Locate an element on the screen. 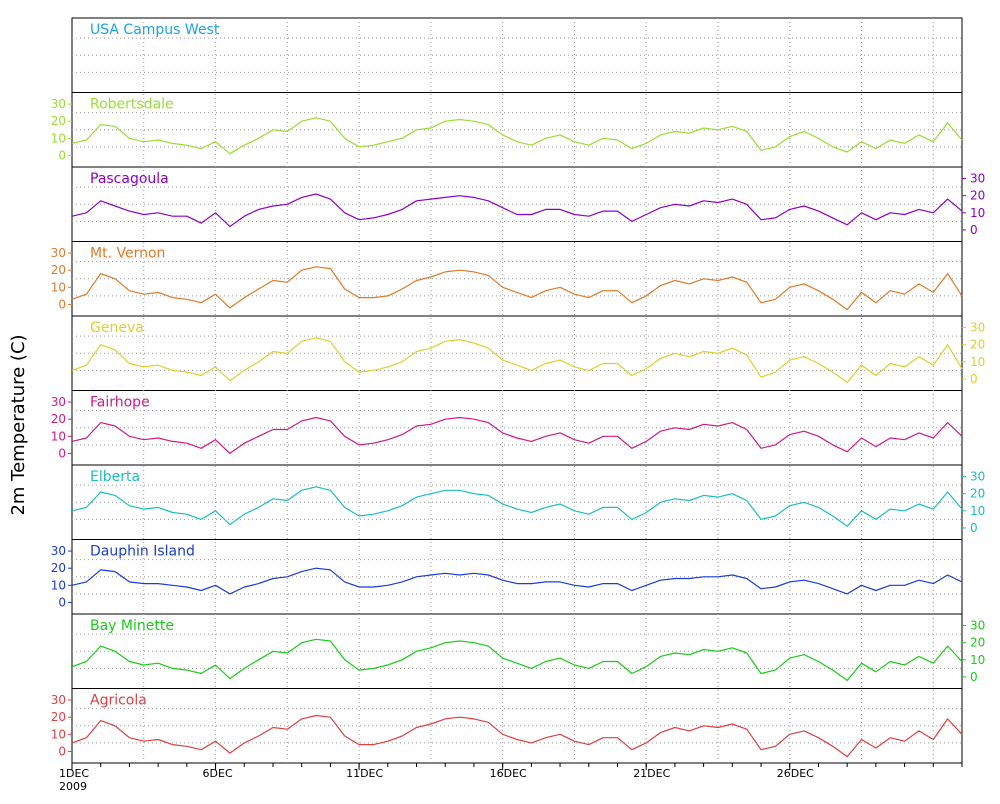 The width and height of the screenshot is (1000, 804). y-axis-label: 2m Temperature (C) is located at coordinates (18, 424).